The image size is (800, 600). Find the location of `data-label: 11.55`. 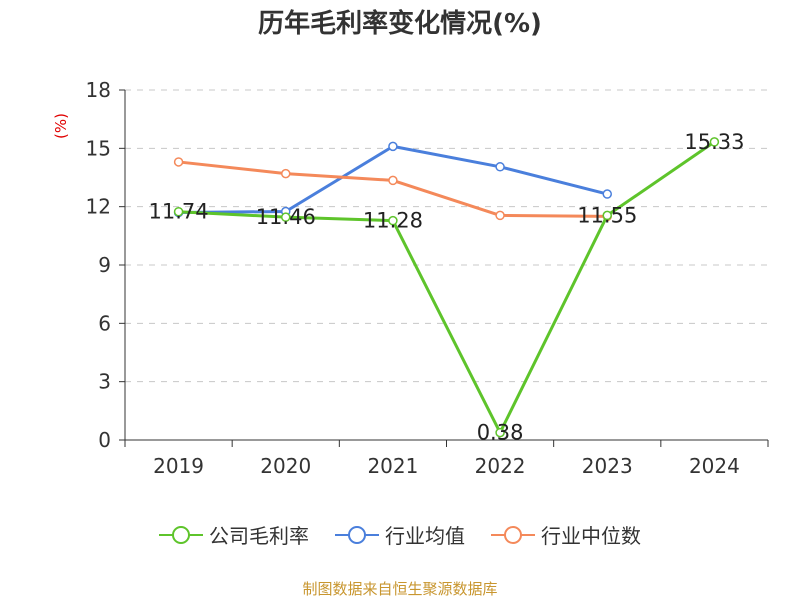

data-label: 11.55 is located at coordinates (607, 215).